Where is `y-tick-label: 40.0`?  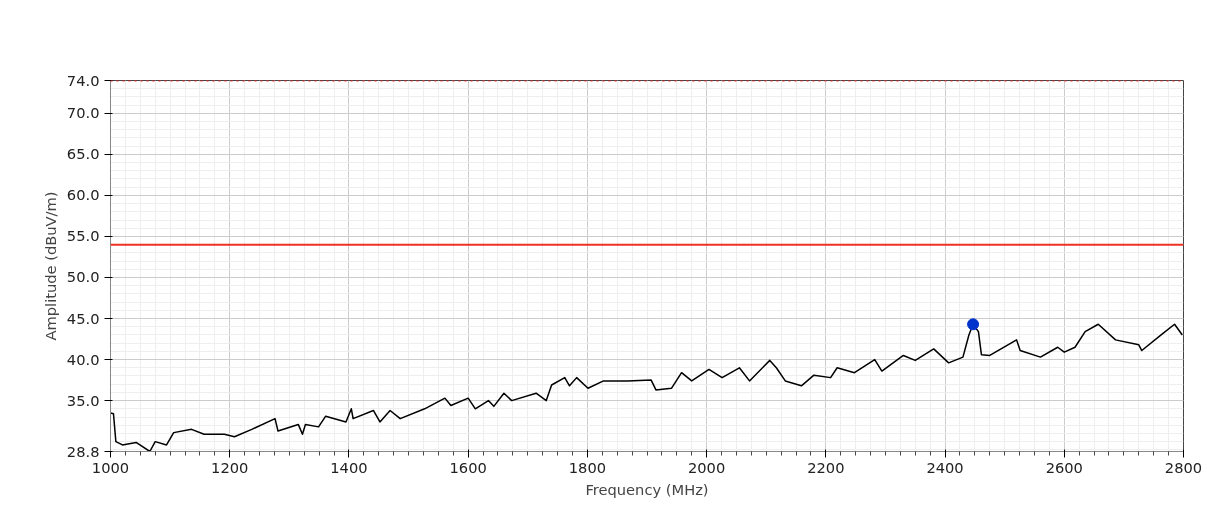
y-tick-label: 40.0 is located at coordinates (83, 359).